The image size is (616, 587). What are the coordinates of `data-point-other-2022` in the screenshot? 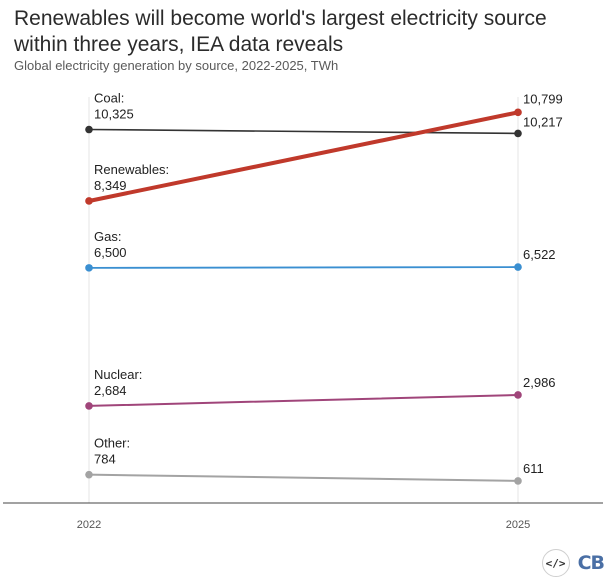 It's located at (89, 474).